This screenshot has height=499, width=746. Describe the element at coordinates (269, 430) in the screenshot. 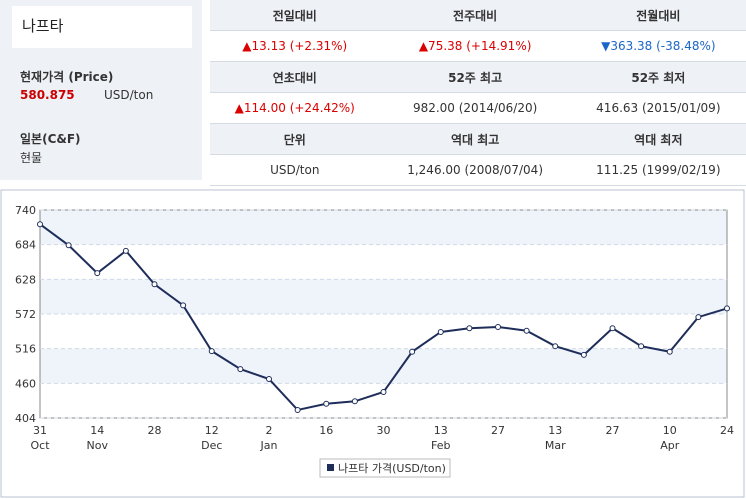

I see `x-tick-label: 2` at that location.